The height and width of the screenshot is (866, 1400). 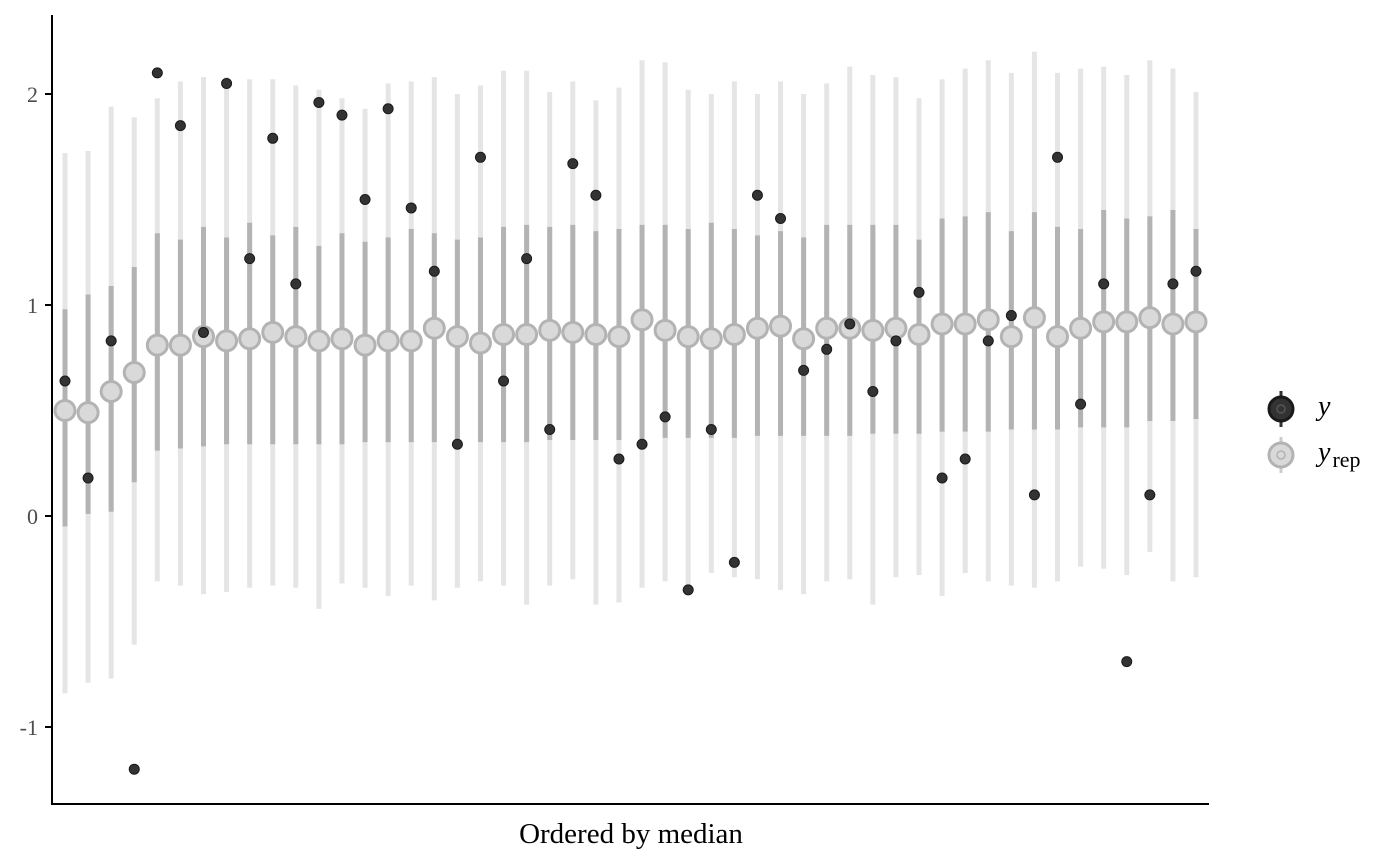 What do you see at coordinates (1314, 432) in the screenshot?
I see `legend: y yrep` at bounding box center [1314, 432].